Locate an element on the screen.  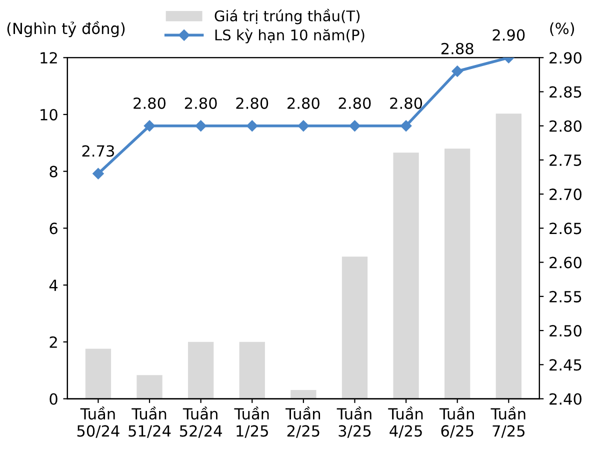
y-tick-label: 4 is located at coordinates (53, 285).